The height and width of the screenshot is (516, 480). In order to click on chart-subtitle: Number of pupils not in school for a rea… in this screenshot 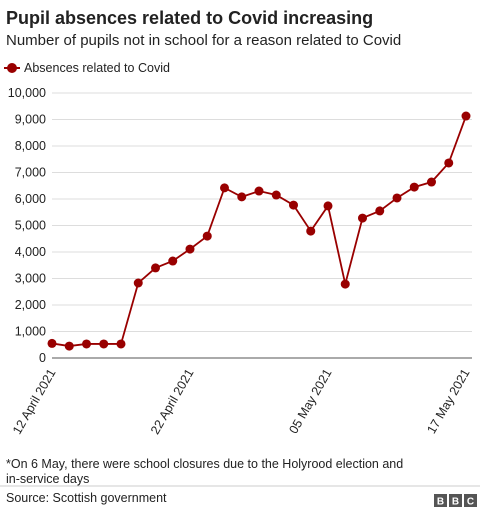, I will do `click(203, 40)`.